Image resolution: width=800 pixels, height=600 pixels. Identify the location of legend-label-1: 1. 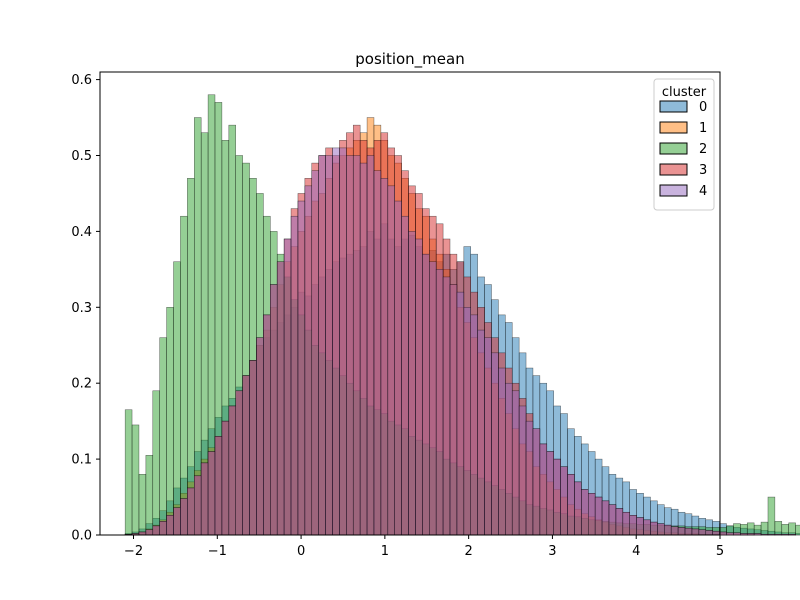
(703, 128).